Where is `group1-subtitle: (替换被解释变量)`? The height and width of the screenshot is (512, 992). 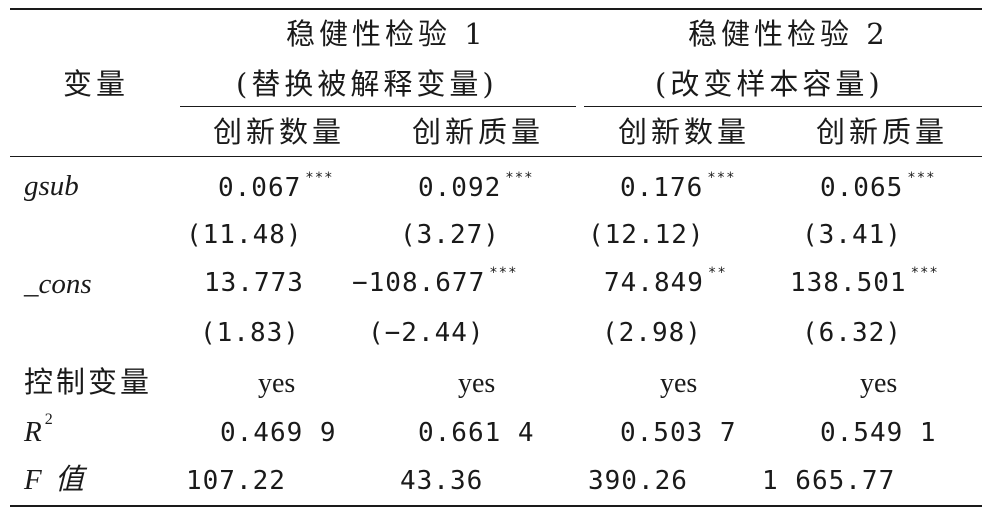 group1-subtitle: (替换被解释变量) is located at coordinates (367, 84).